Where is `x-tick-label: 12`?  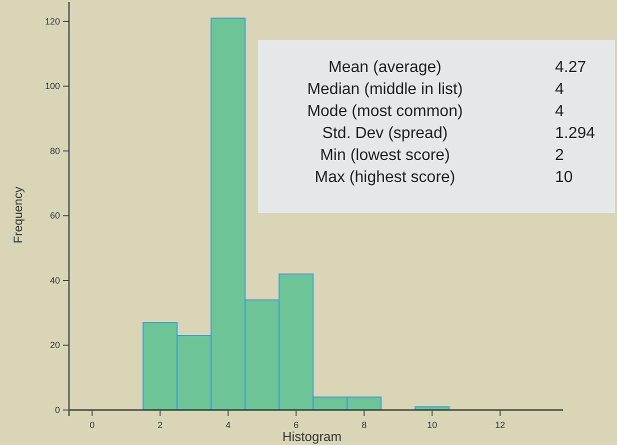 x-tick-label: 12 is located at coordinates (500, 425).